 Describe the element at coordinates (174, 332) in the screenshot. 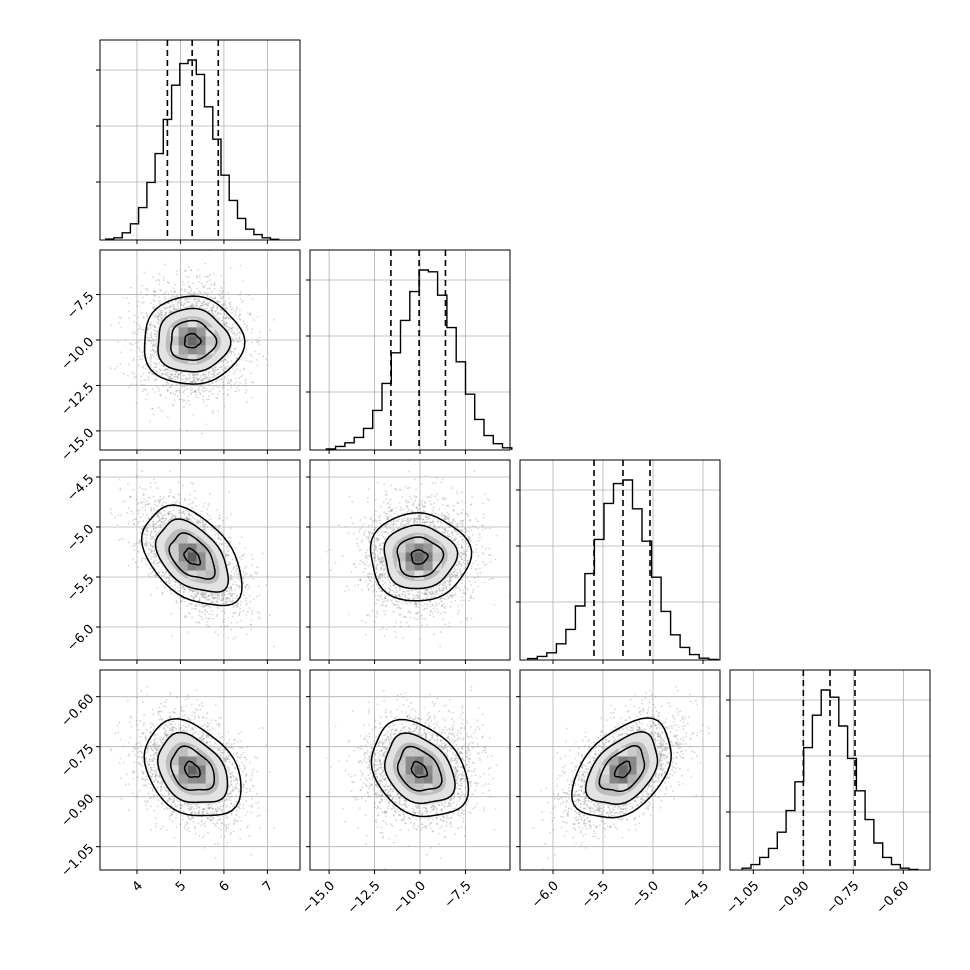

I see `density-cell` at that location.